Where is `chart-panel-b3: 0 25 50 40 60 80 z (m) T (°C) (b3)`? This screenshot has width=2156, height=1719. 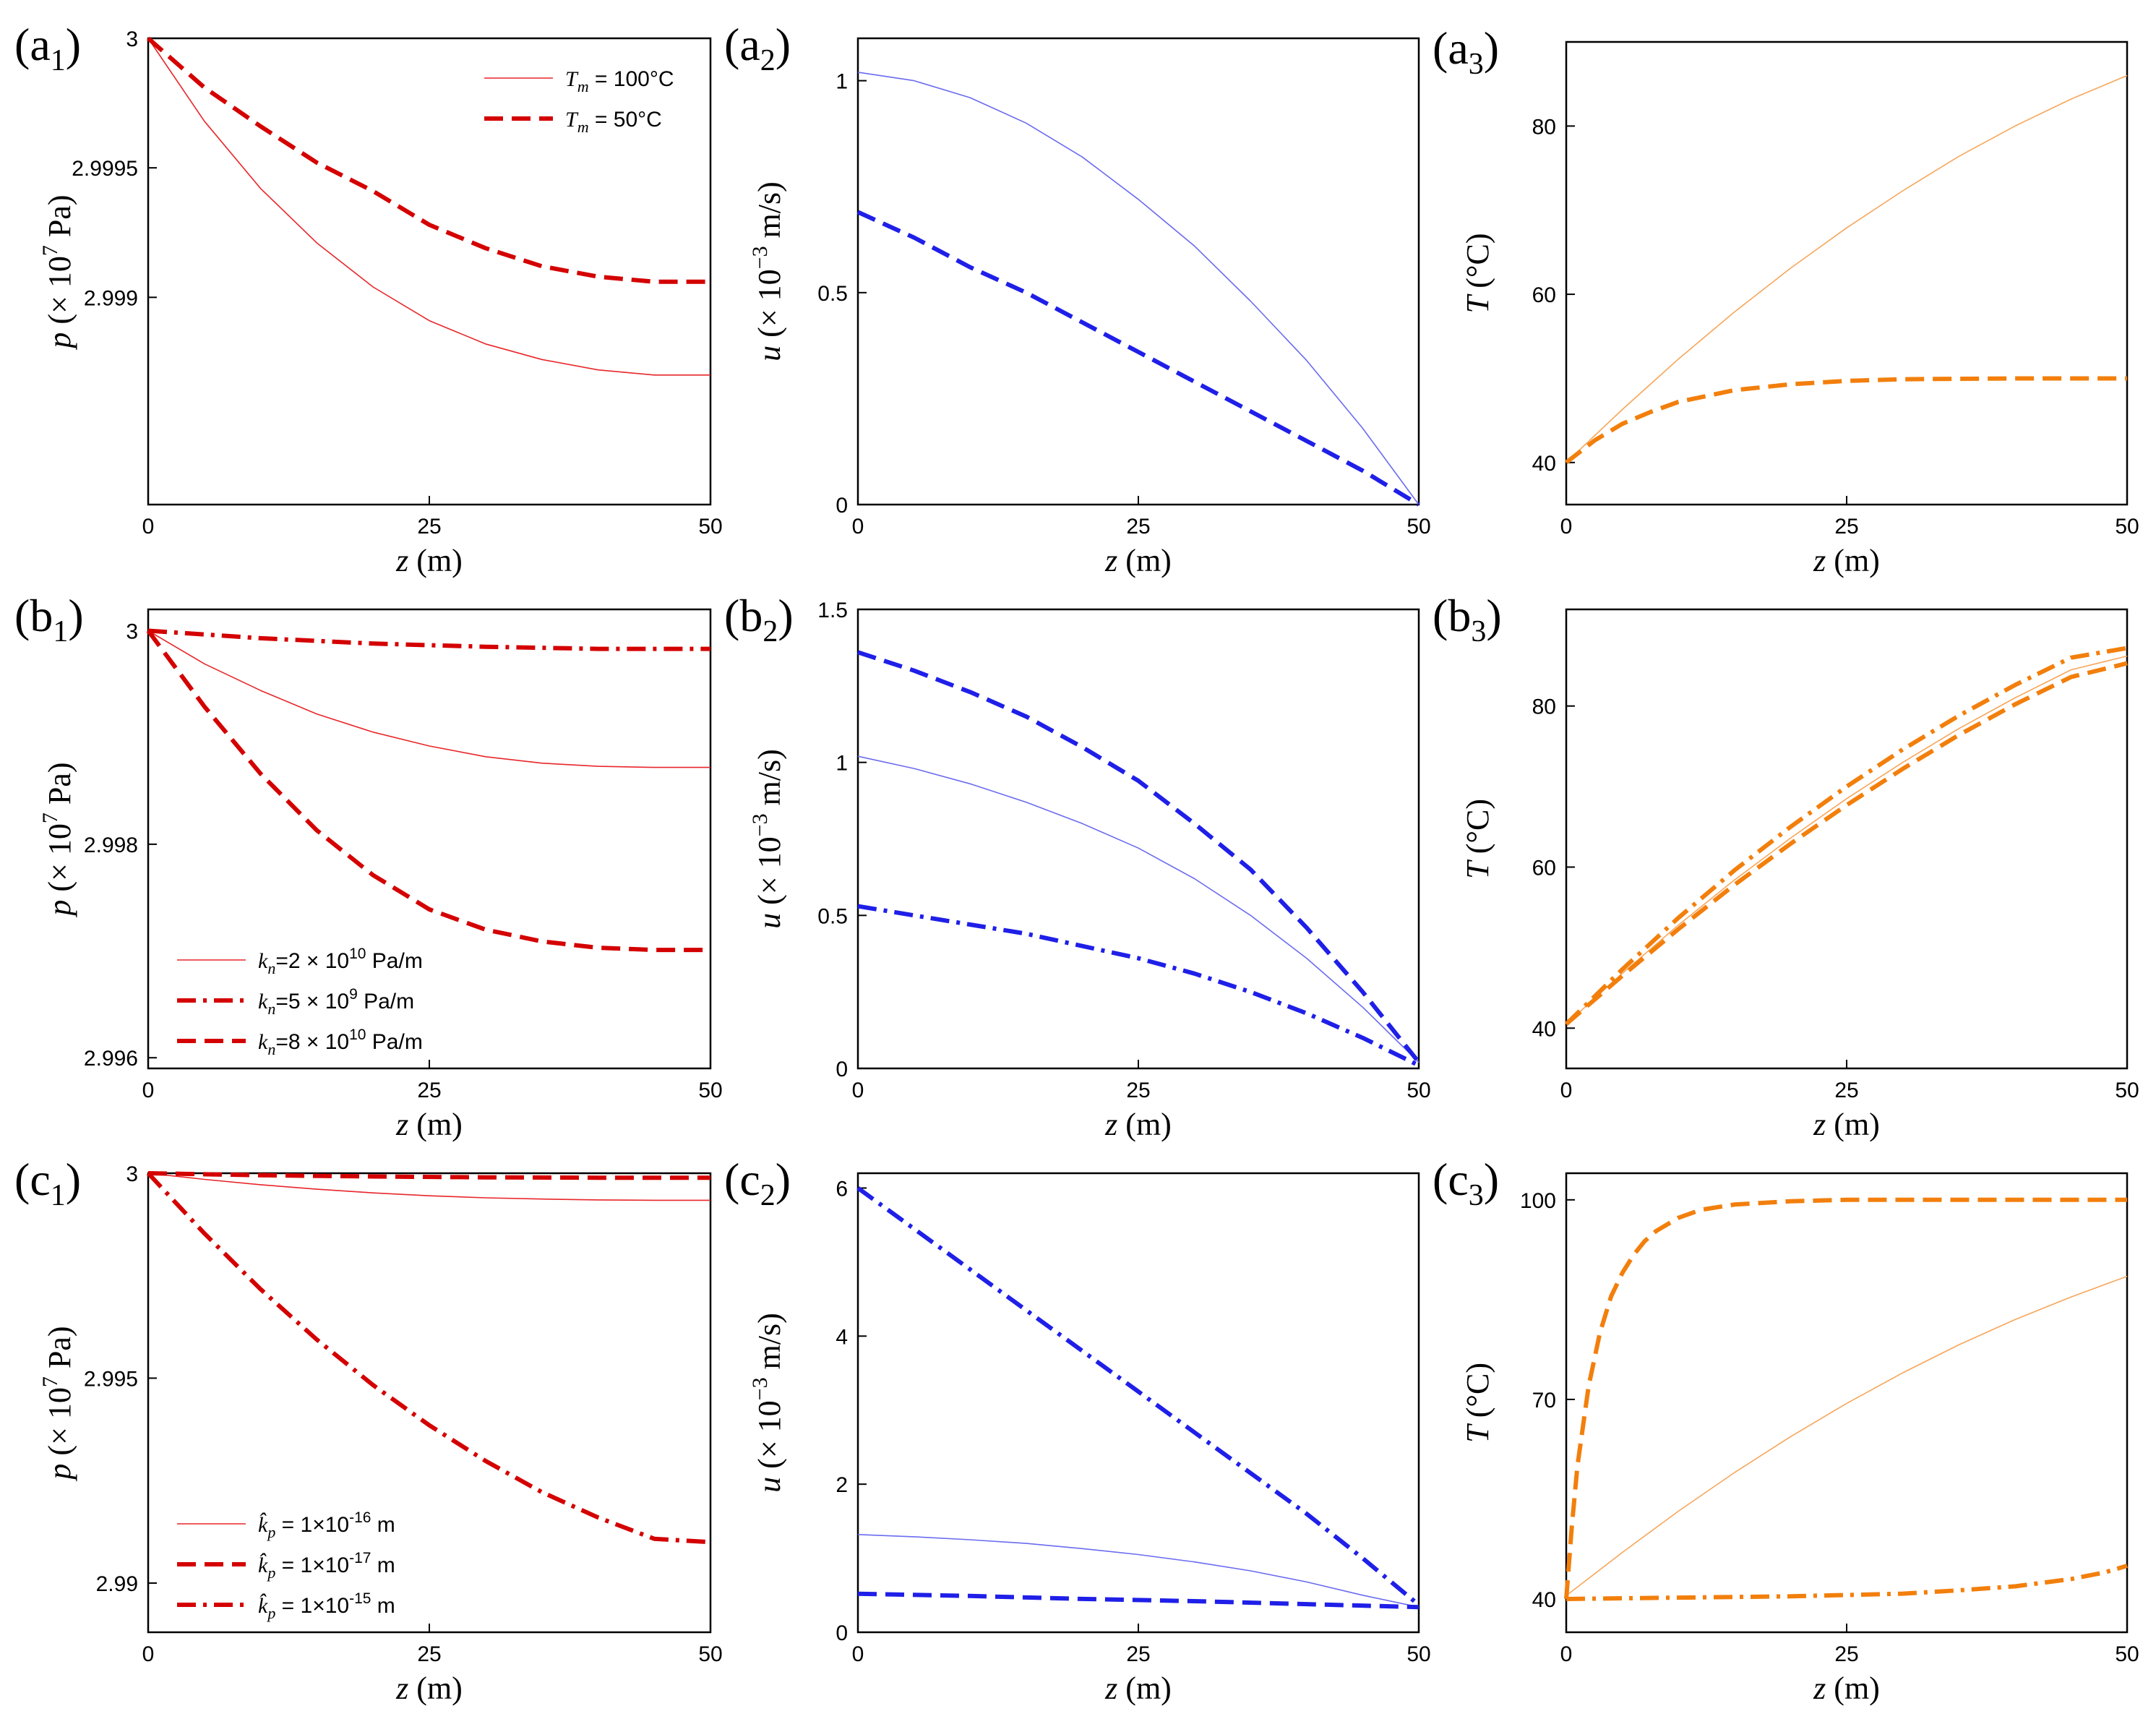
chart-panel-b3: 0 25 50 40 60 80 z (m) T (°C) (b3) is located at coordinates (1786, 866).